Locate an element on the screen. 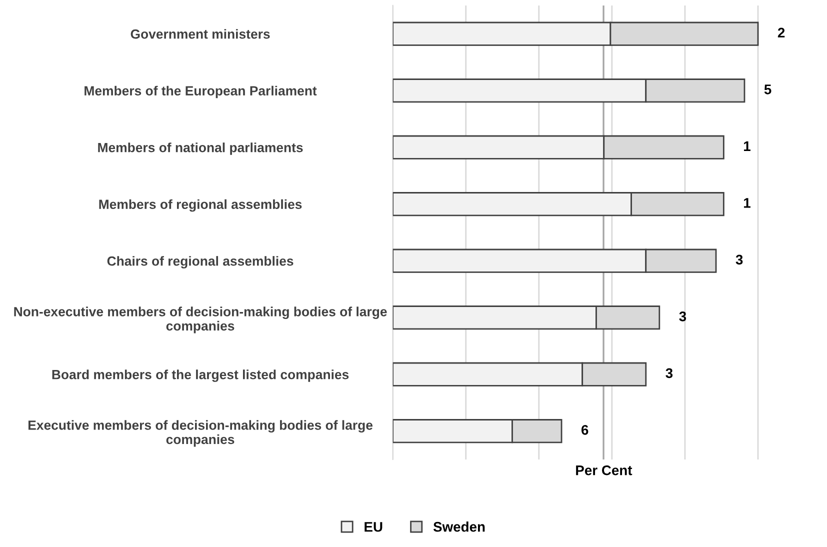 This screenshot has width=827, height=547. text: 2 is located at coordinates (781, 33).